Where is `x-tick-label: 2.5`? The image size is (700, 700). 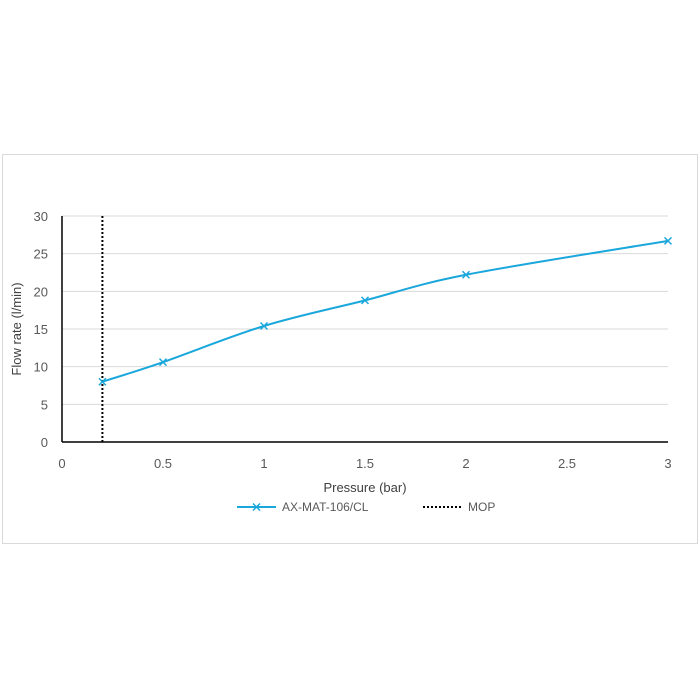 x-tick-label: 2.5 is located at coordinates (567, 463).